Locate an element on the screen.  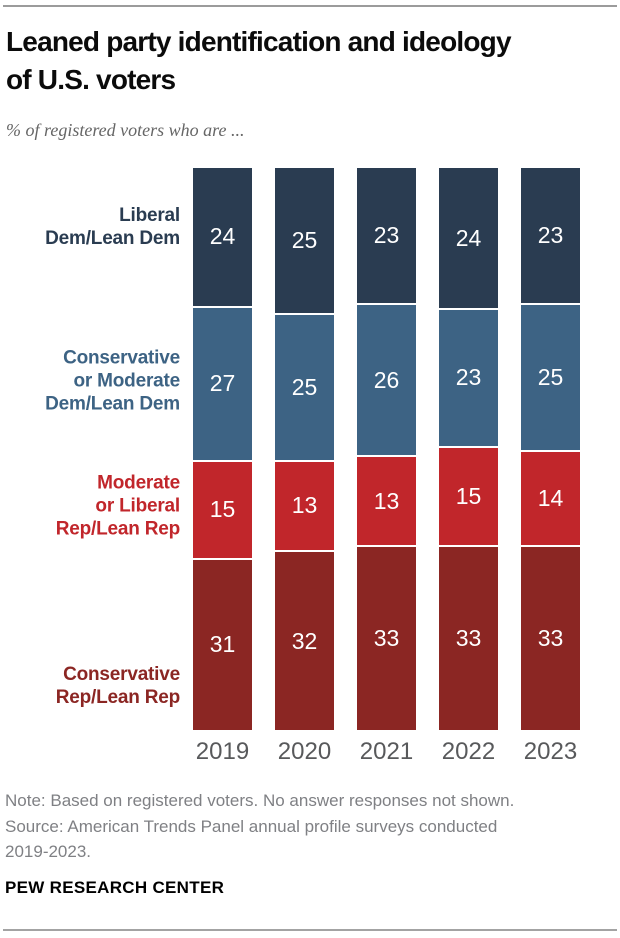
value-label: 14 is located at coordinates (550, 498).